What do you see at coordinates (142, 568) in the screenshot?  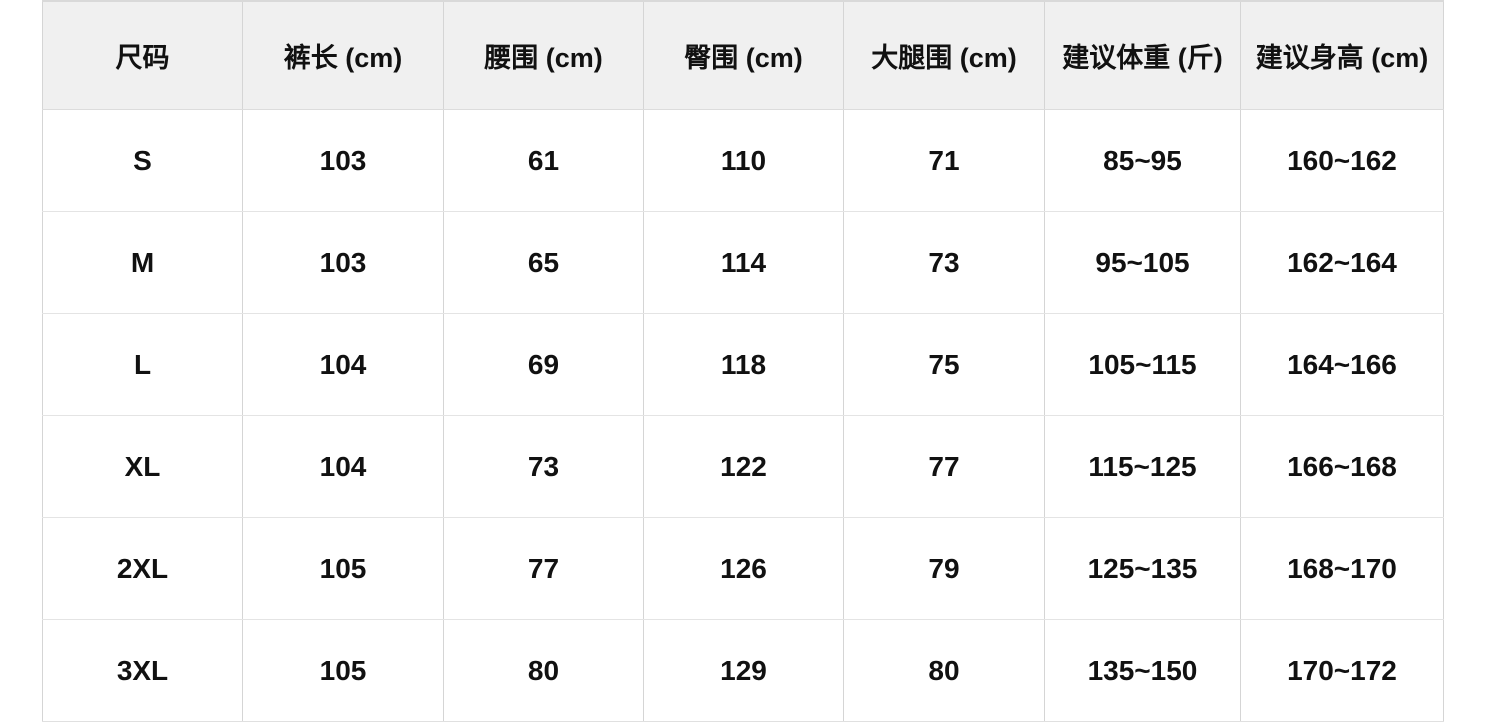 I see `size-label-cell: 2XL` at bounding box center [142, 568].